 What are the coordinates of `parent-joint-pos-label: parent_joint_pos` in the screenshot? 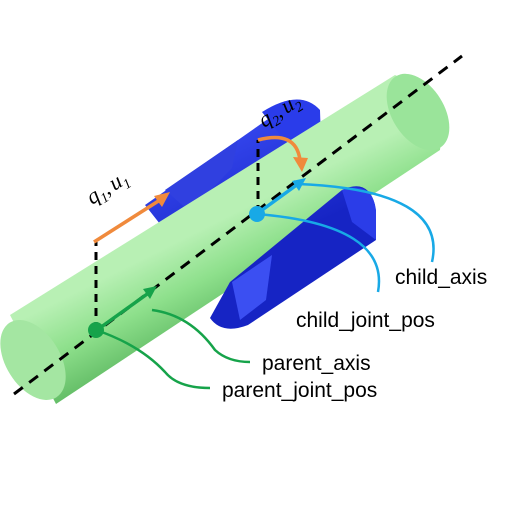 It's located at (299, 390).